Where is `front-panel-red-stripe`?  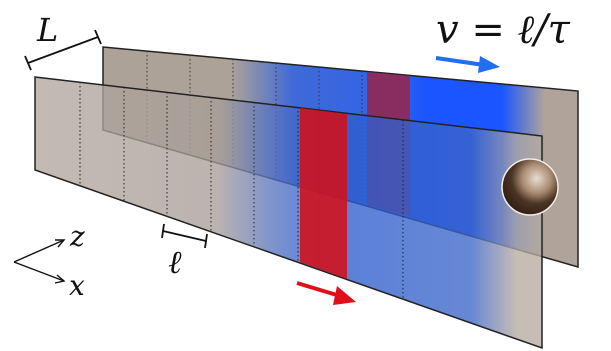
front-panel-red-stripe is located at coordinates (323, 193).